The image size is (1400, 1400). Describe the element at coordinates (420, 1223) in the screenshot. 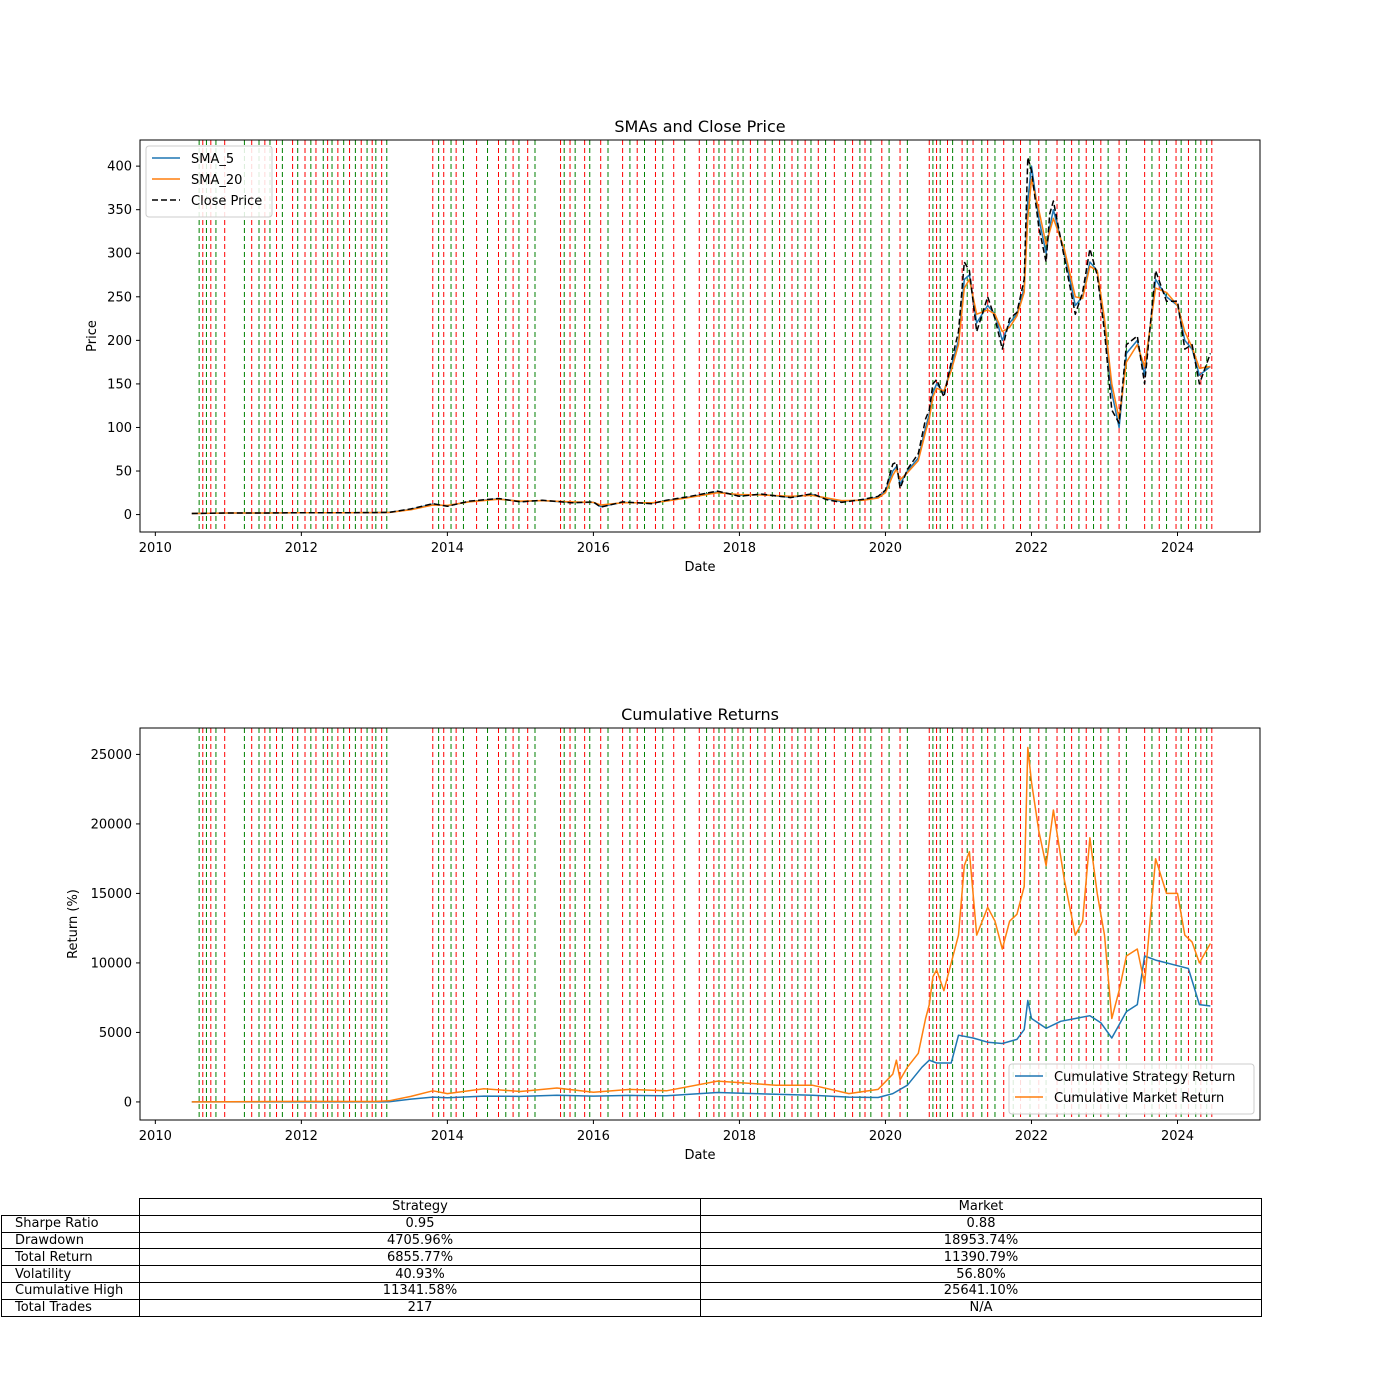

I see `stats-cell: 0.95` at that location.